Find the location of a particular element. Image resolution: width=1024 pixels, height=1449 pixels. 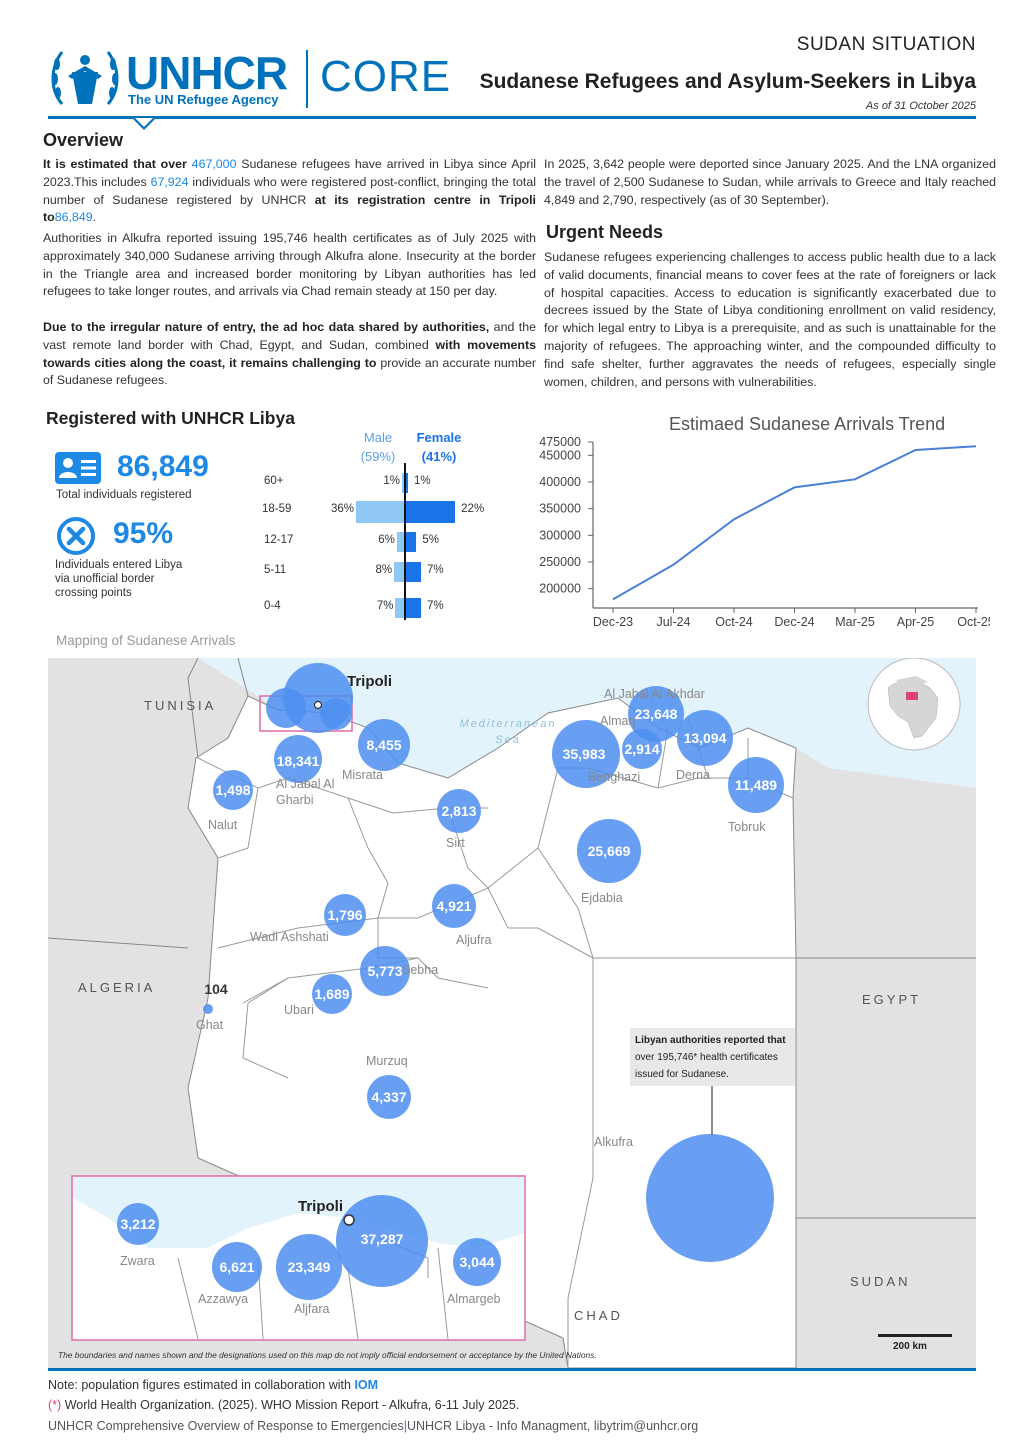

value-sirt: 2,813 is located at coordinates (459, 811).